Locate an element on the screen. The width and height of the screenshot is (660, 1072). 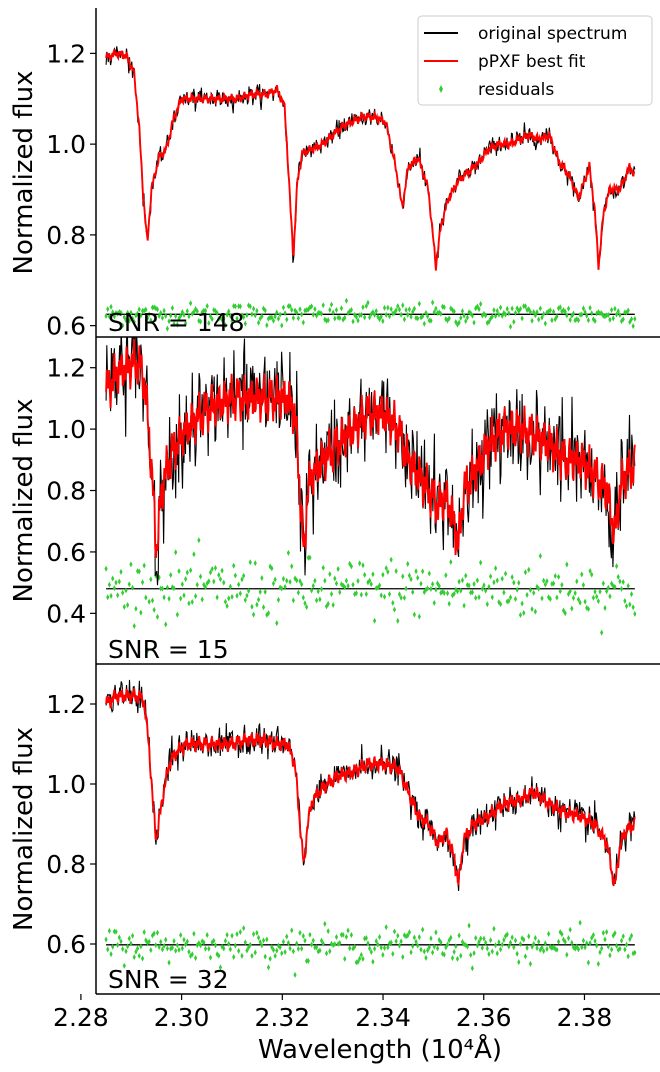
y-tick-label: 1.0 is located at coordinates (66, 784).